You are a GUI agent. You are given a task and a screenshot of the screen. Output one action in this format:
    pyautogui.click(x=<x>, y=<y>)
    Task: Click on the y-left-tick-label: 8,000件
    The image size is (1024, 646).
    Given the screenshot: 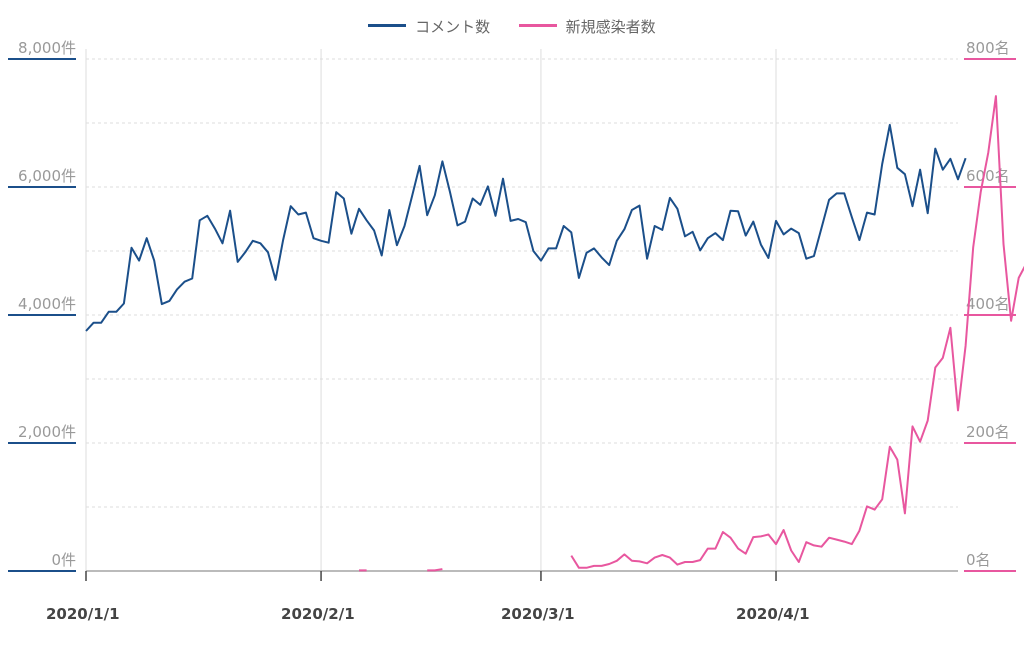 What is the action you would take?
    pyautogui.click(x=47, y=48)
    